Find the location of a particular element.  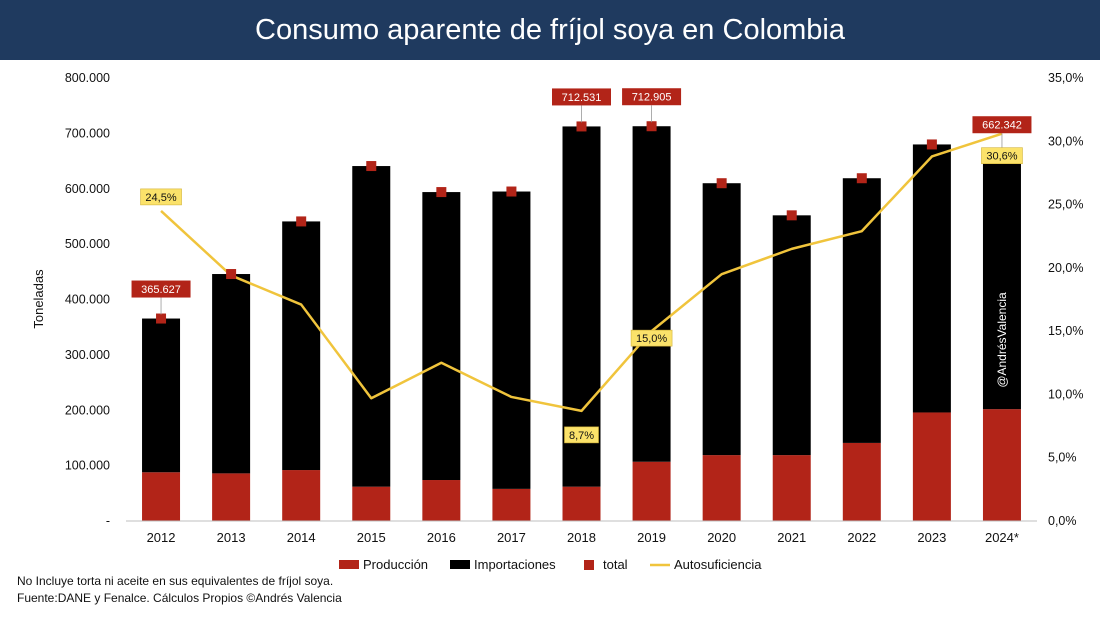

y-left-tick-label: 700.000 is located at coordinates (87, 133).